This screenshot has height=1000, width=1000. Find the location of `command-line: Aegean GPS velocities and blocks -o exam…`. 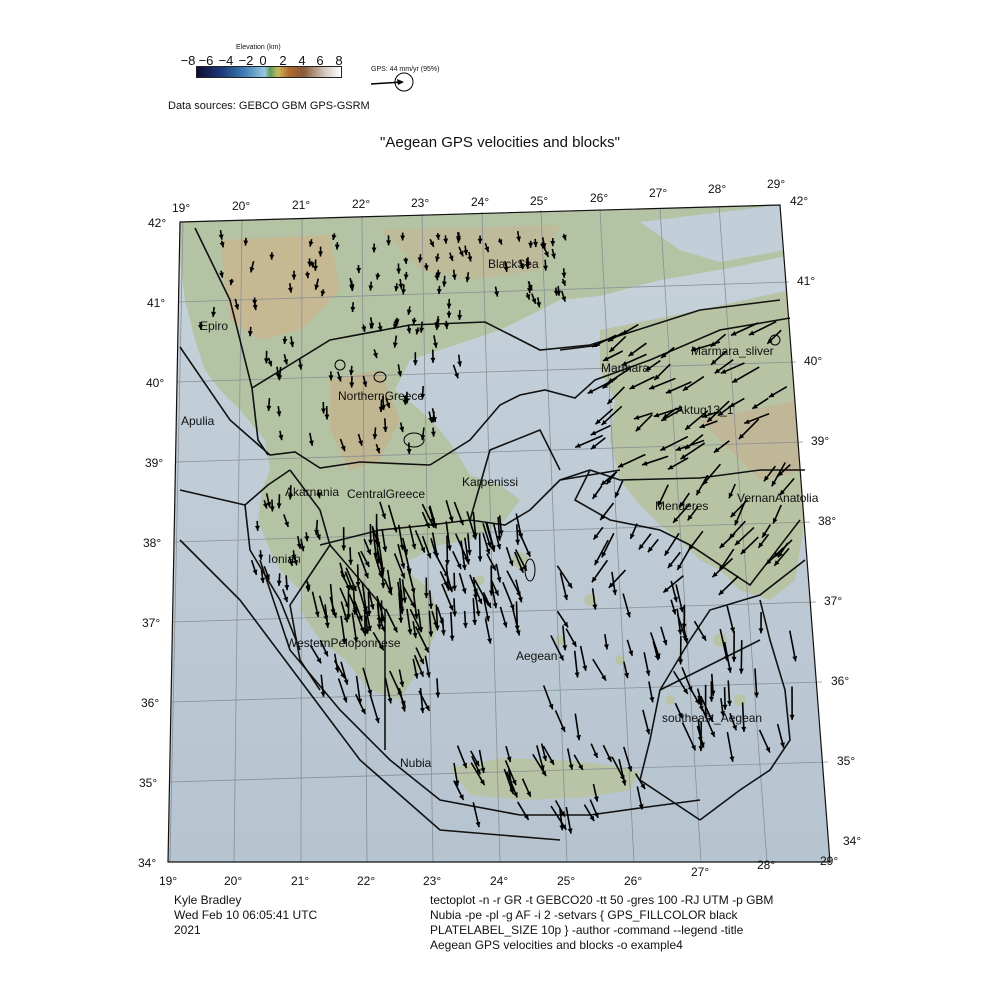

command-line: Aegean GPS velocities and blocks -o exam… is located at coordinates (556, 945).